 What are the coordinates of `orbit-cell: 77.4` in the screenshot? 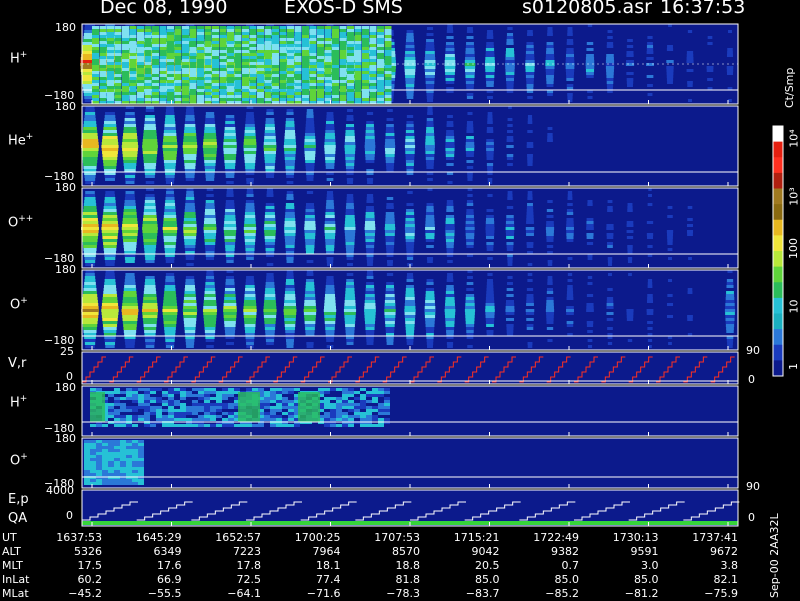 It's located at (311, 579).